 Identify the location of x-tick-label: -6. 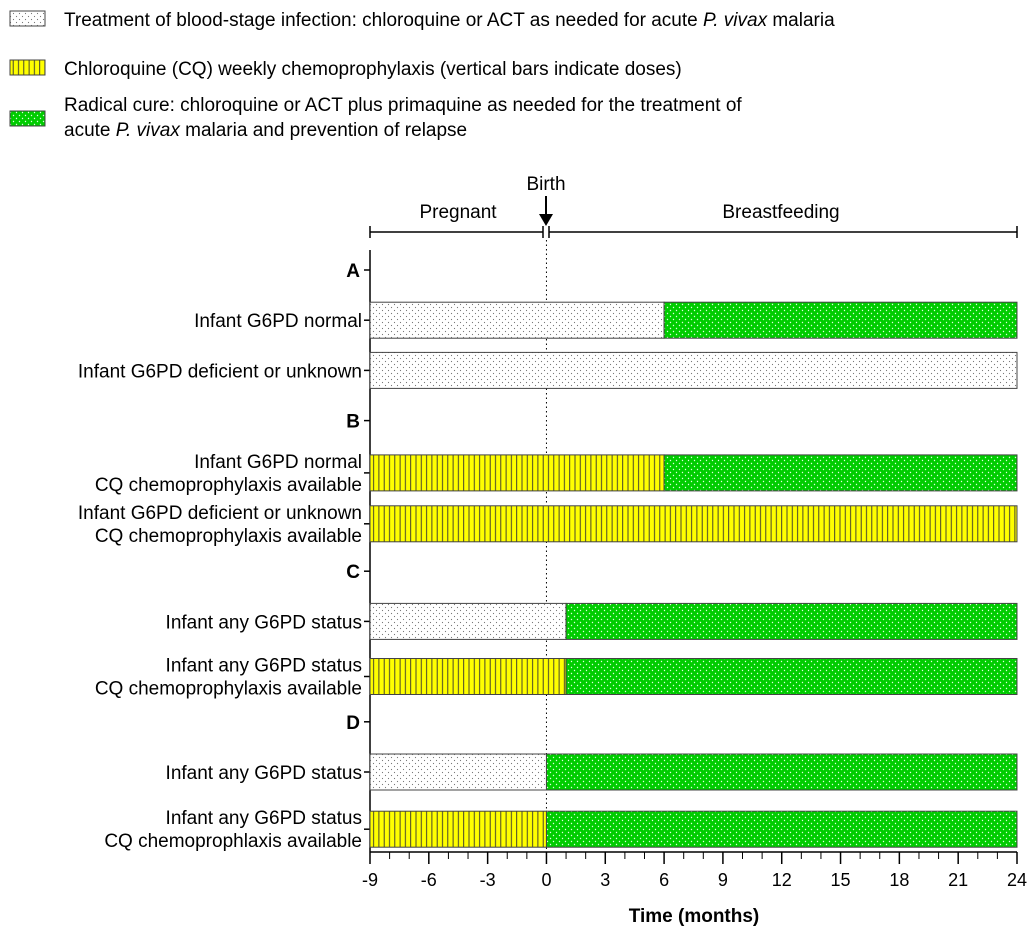
(429, 880).